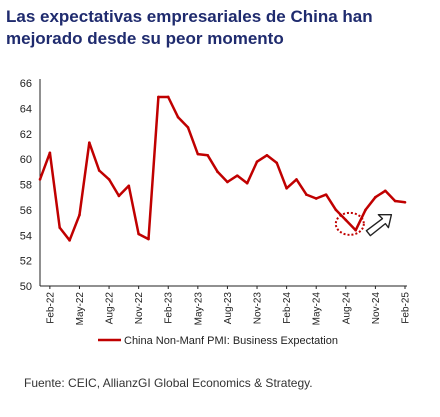  Describe the element at coordinates (26, 211) in the screenshot. I see `y-tick-label: 56` at that location.